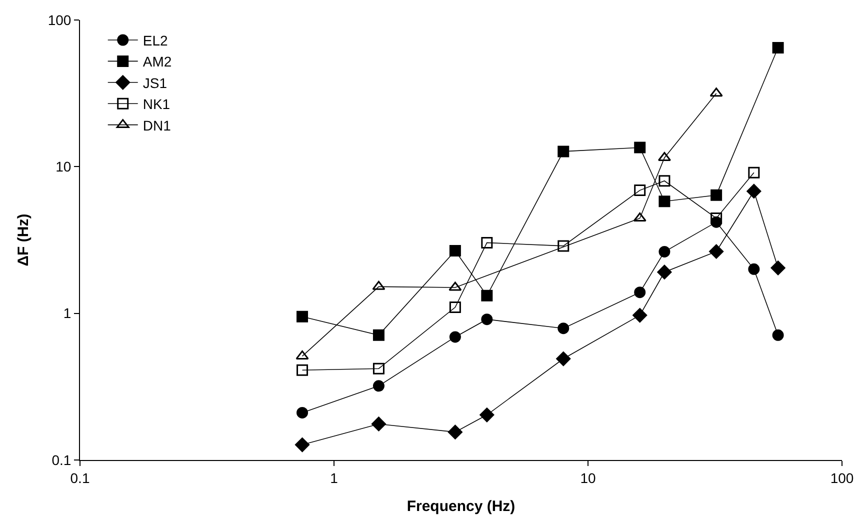 The width and height of the screenshot is (866, 530). I want to click on y-tick-label: 10, so click(64, 166).